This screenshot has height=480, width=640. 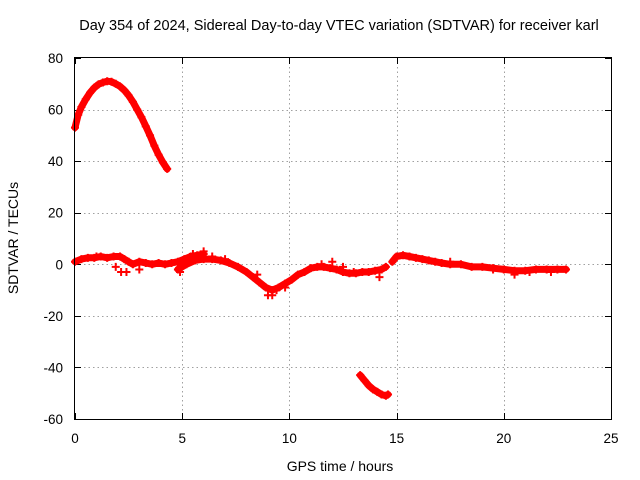 I want to click on y-tick-label: -20, so click(x=53, y=316).